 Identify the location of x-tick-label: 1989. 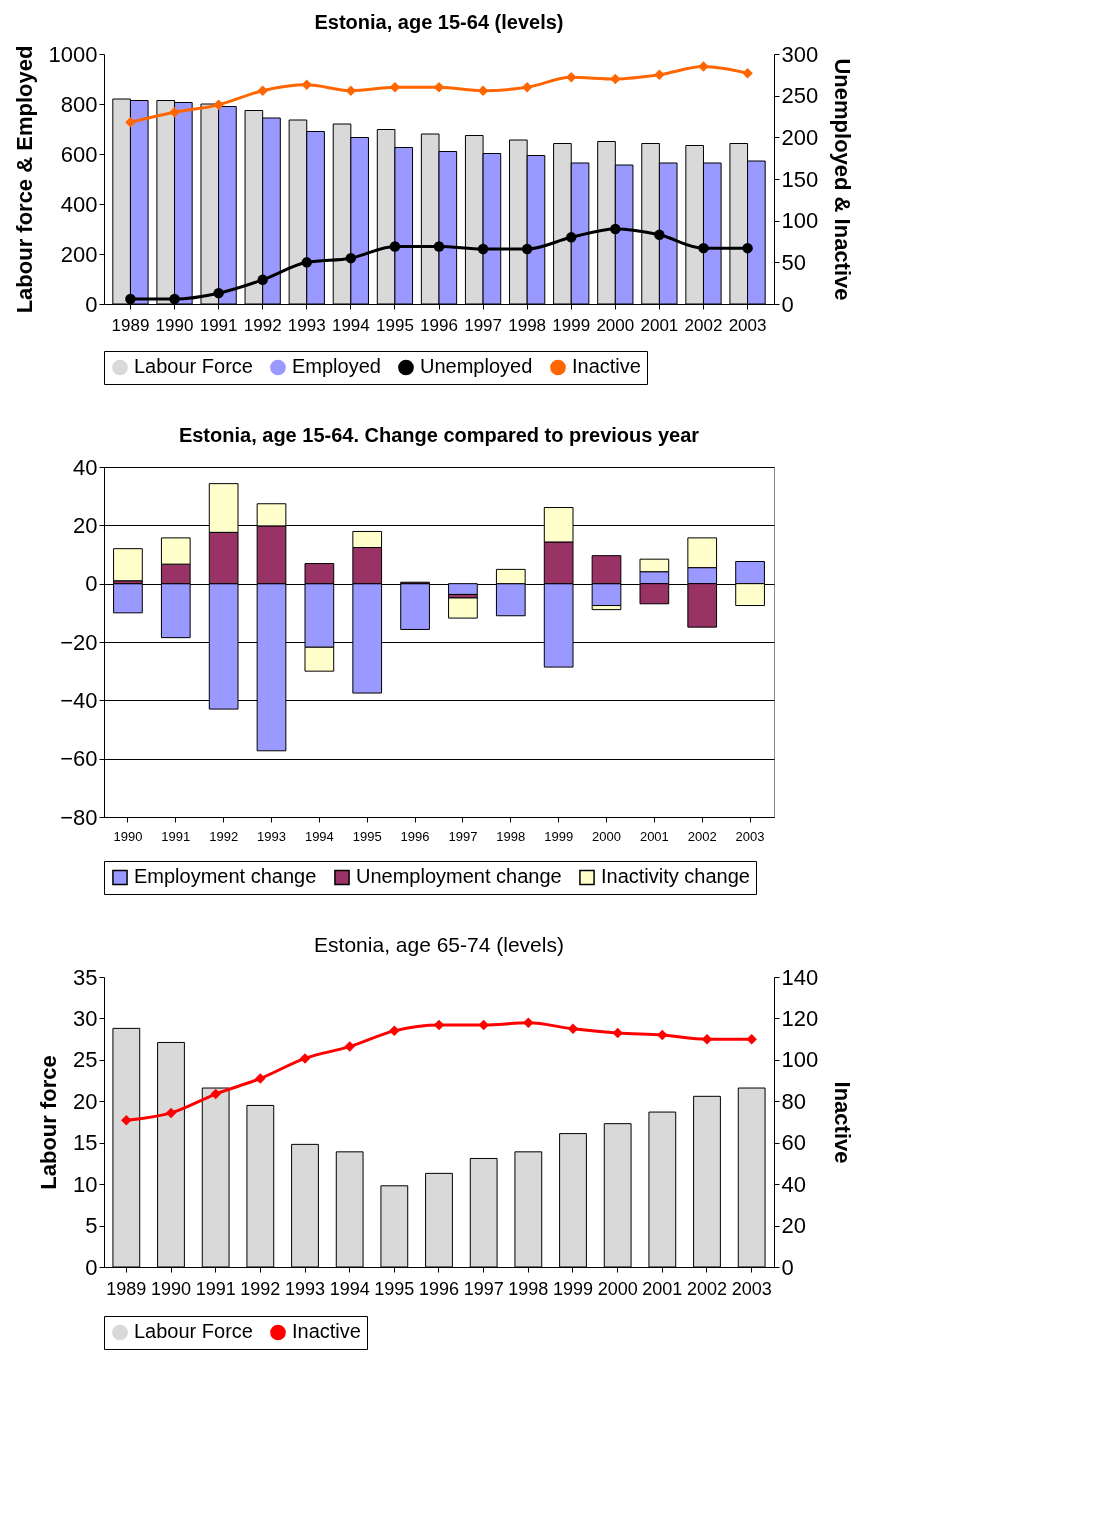
(130, 325).